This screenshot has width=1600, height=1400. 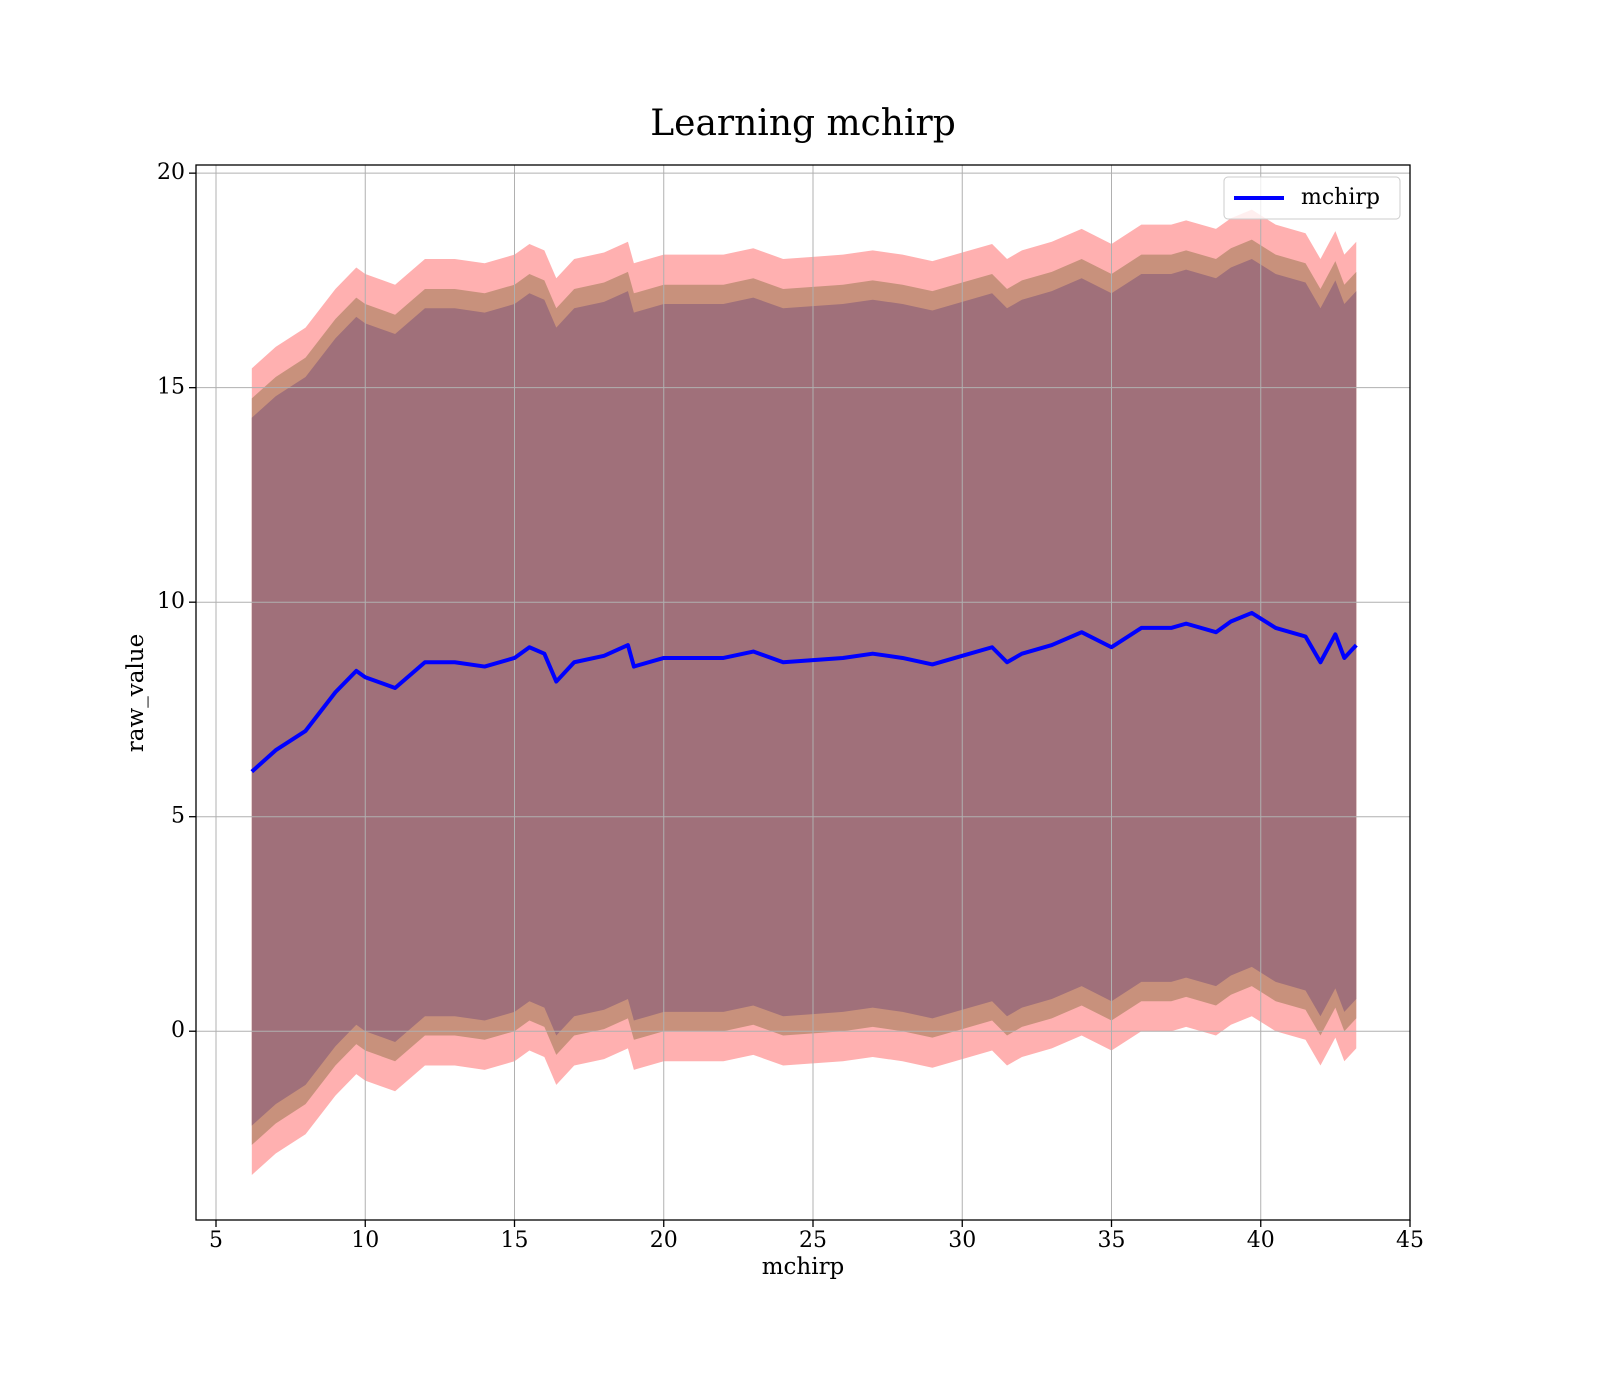 I want to click on x-tick-label: 20, so click(x=664, y=1240).